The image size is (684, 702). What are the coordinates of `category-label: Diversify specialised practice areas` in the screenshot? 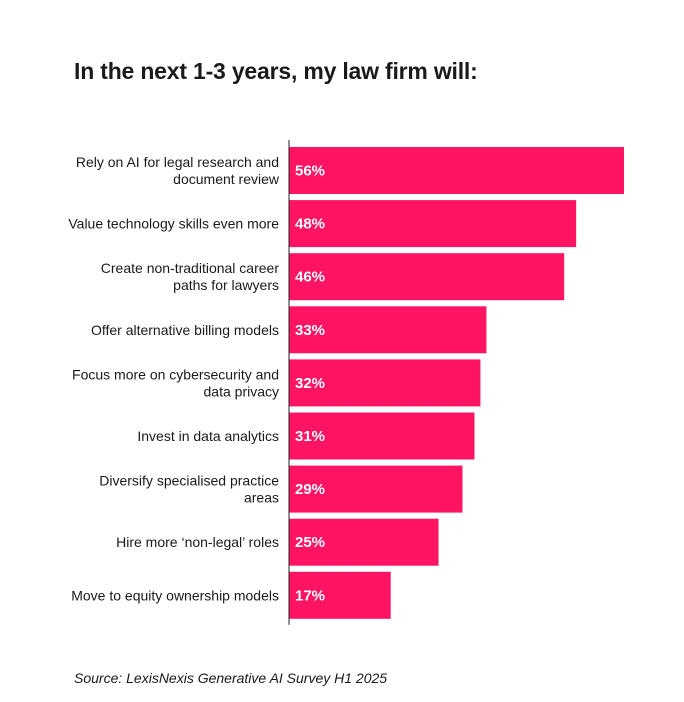 It's located at (189, 489).